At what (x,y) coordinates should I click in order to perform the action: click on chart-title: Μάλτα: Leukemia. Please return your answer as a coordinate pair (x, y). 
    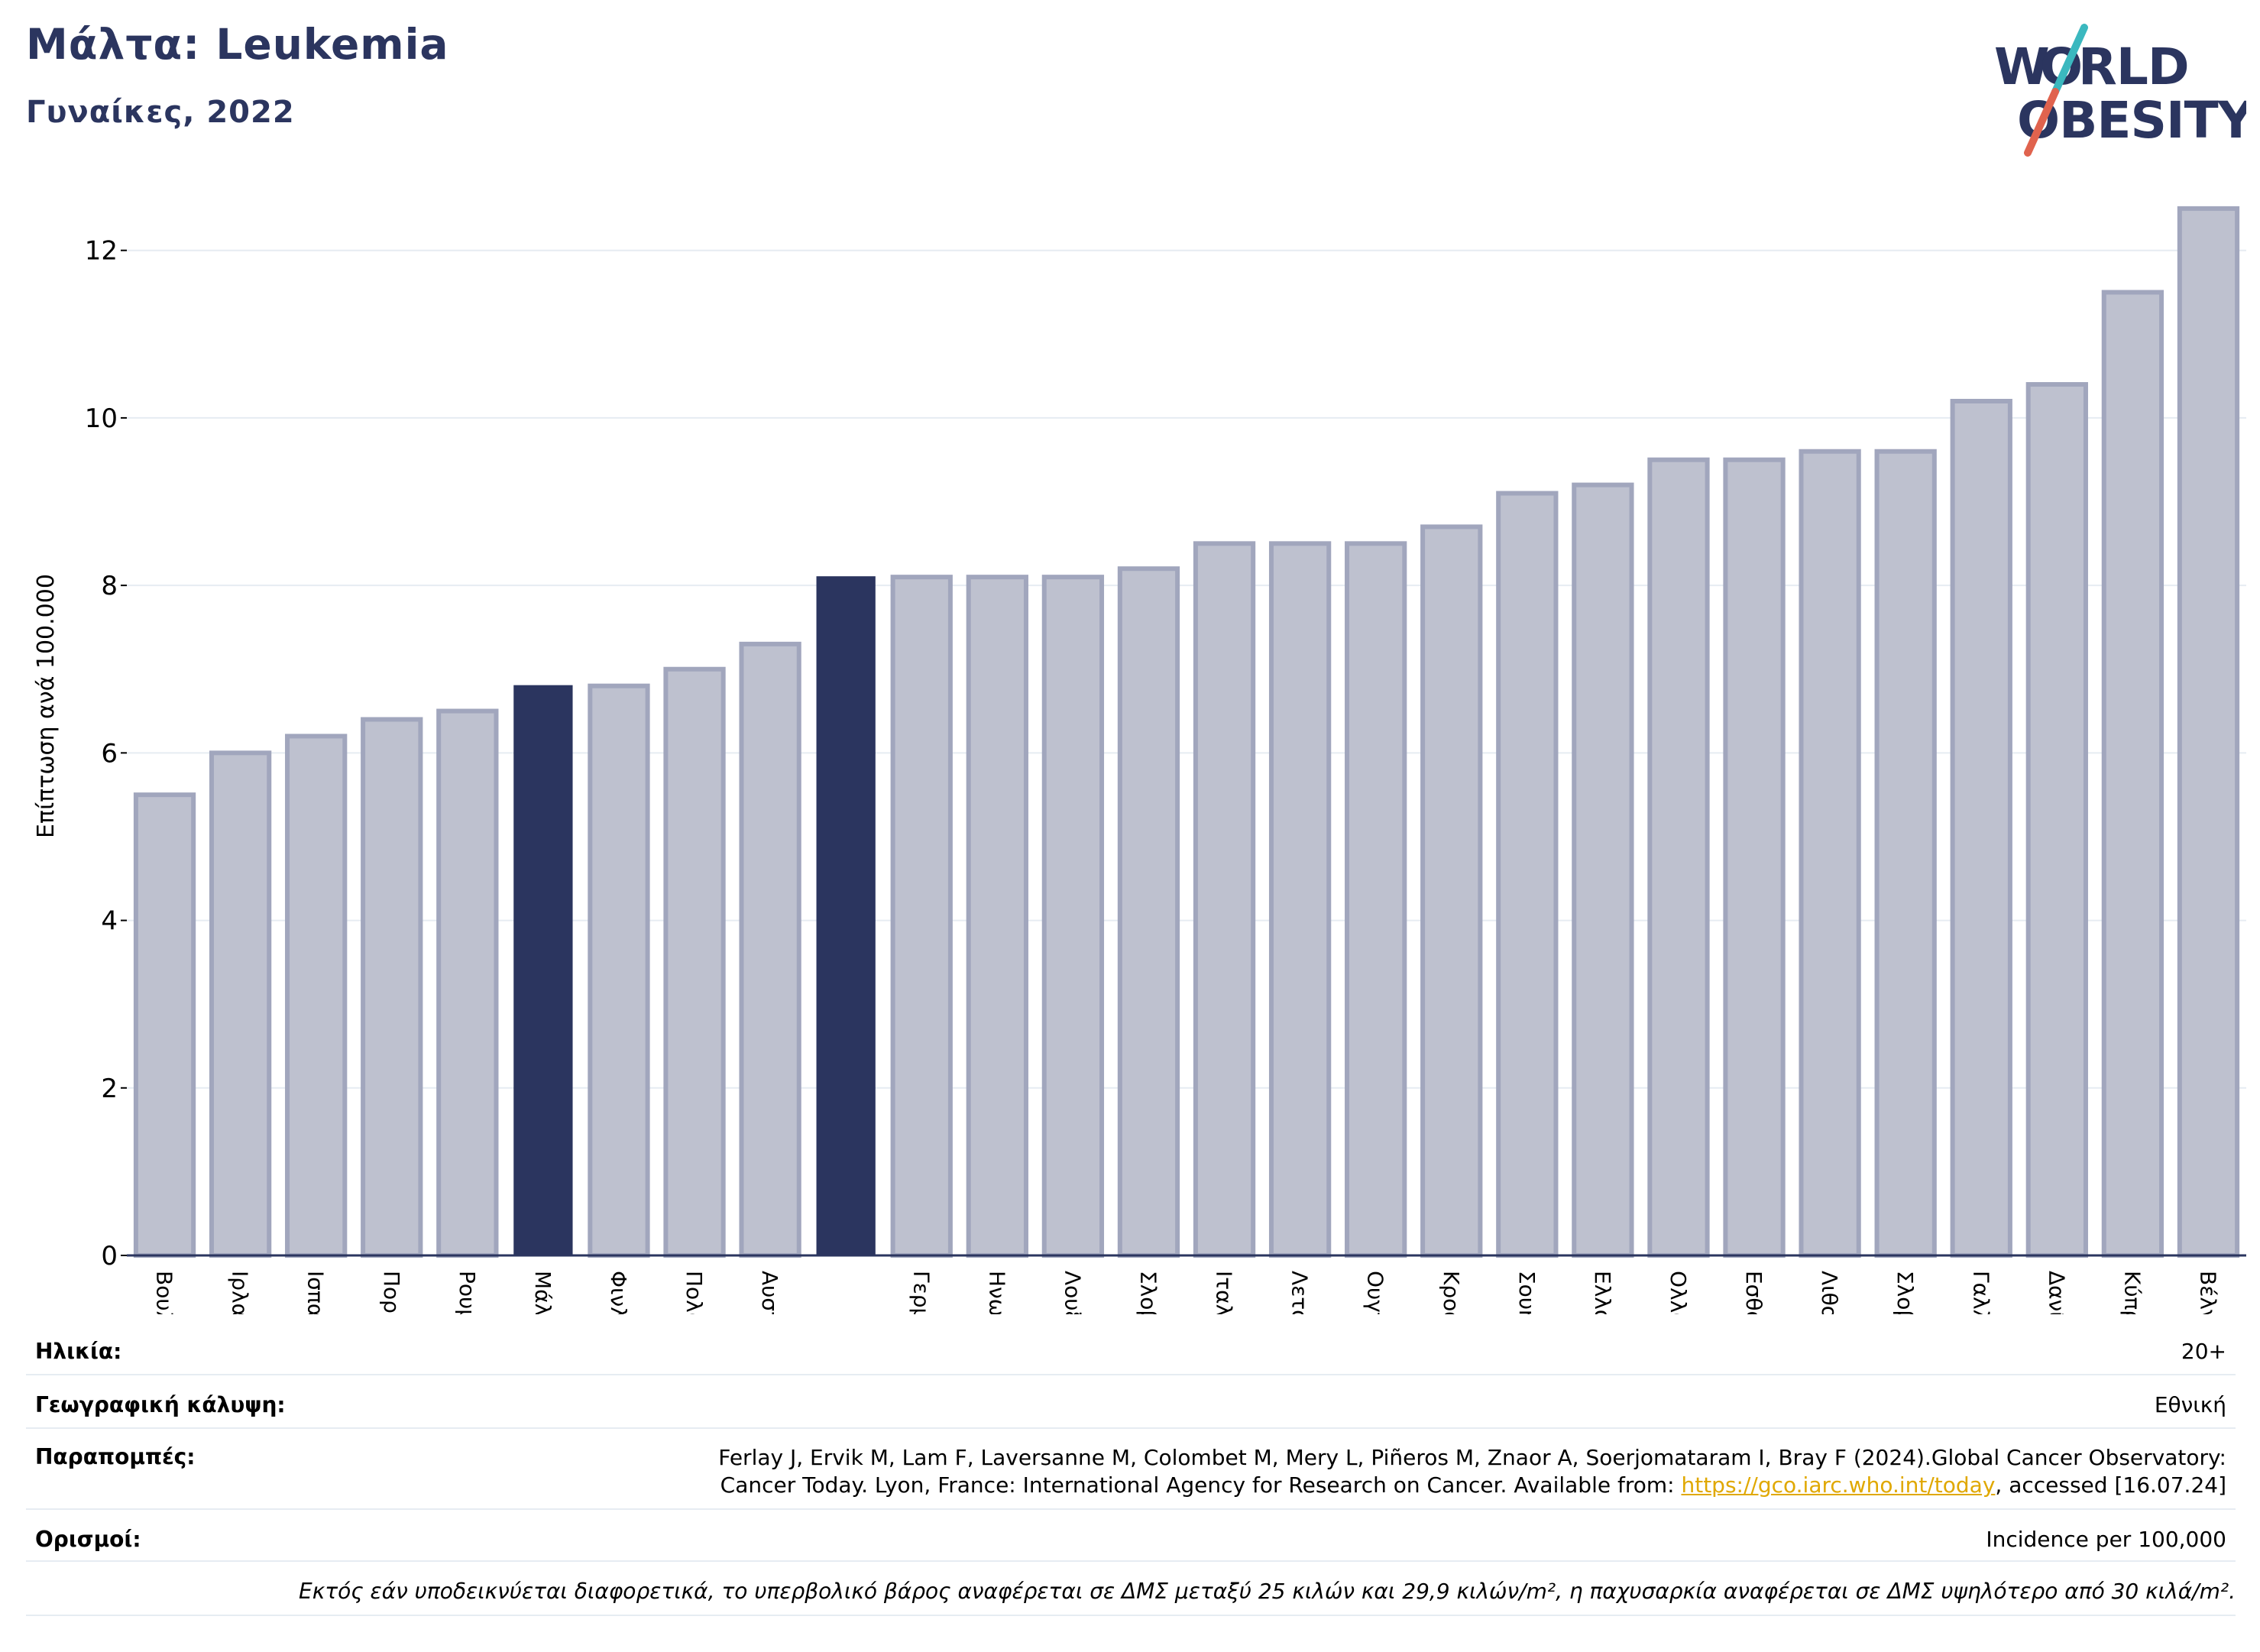
    Looking at the image, I should click on (237, 44).